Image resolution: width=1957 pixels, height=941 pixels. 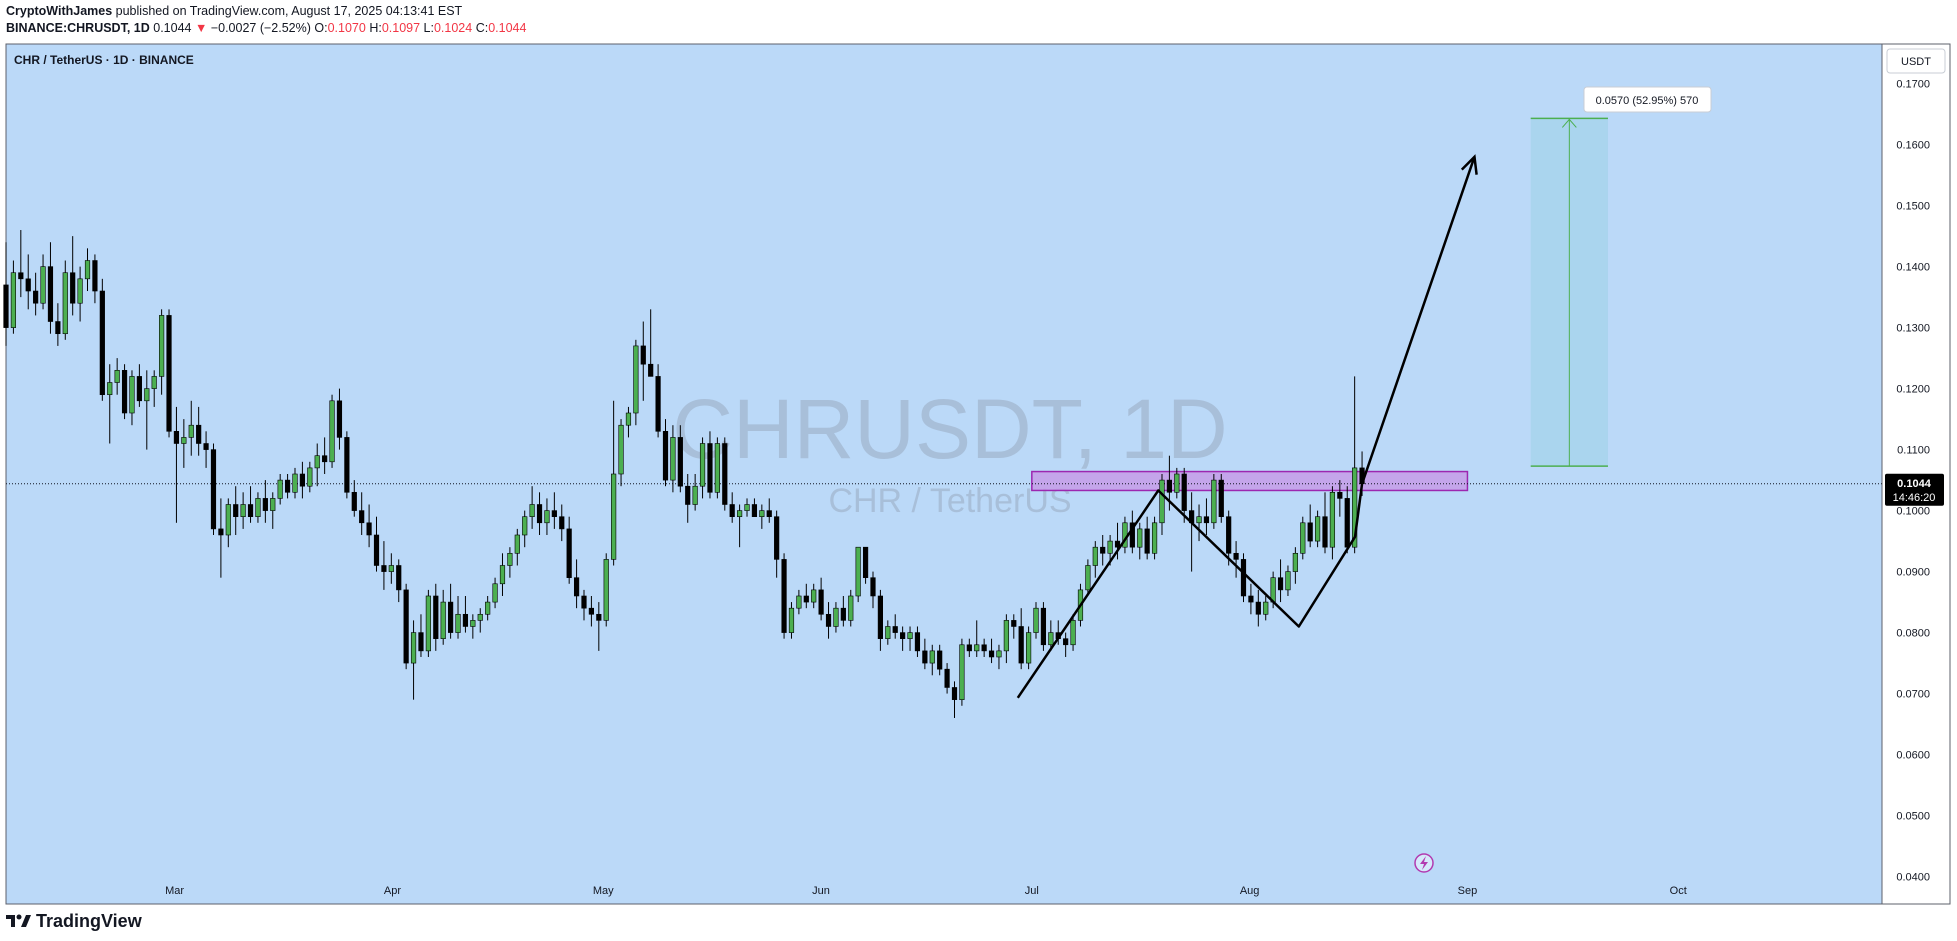 What do you see at coordinates (401, 28) in the screenshot?
I see `high-value: 0.1097` at bounding box center [401, 28].